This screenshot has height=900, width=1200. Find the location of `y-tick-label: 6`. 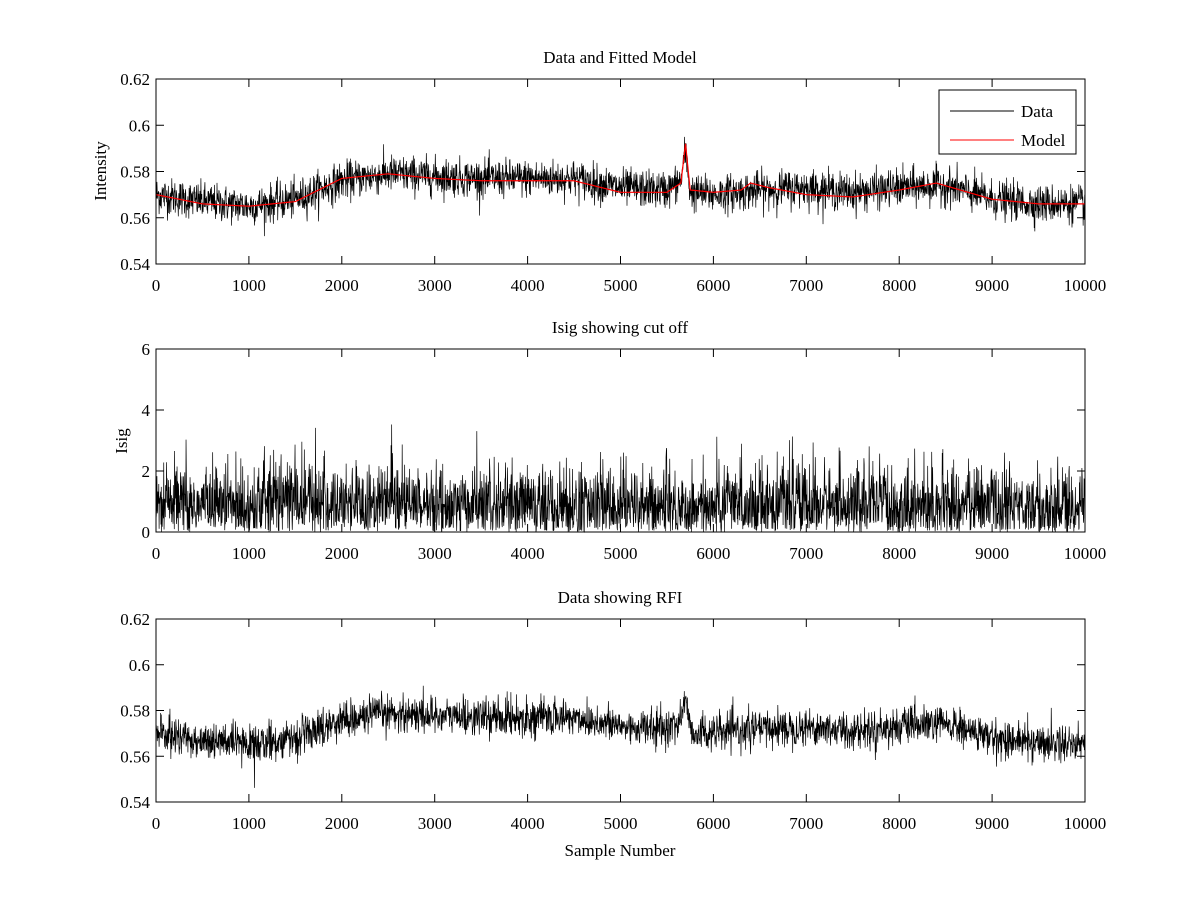

y-tick-label: 6 is located at coordinates (146, 349).